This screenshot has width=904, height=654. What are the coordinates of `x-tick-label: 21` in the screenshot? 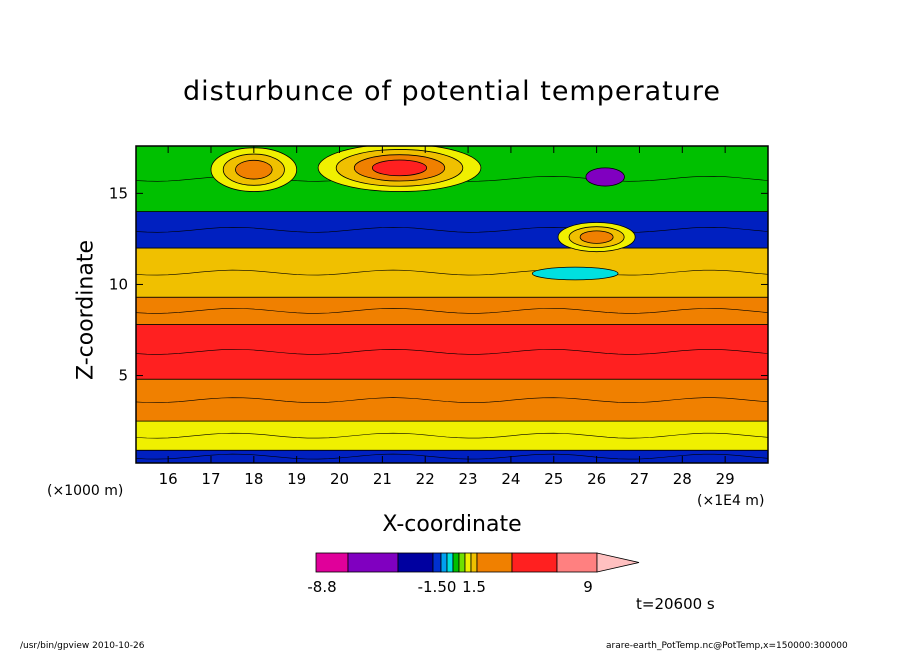 It's located at (382, 479).